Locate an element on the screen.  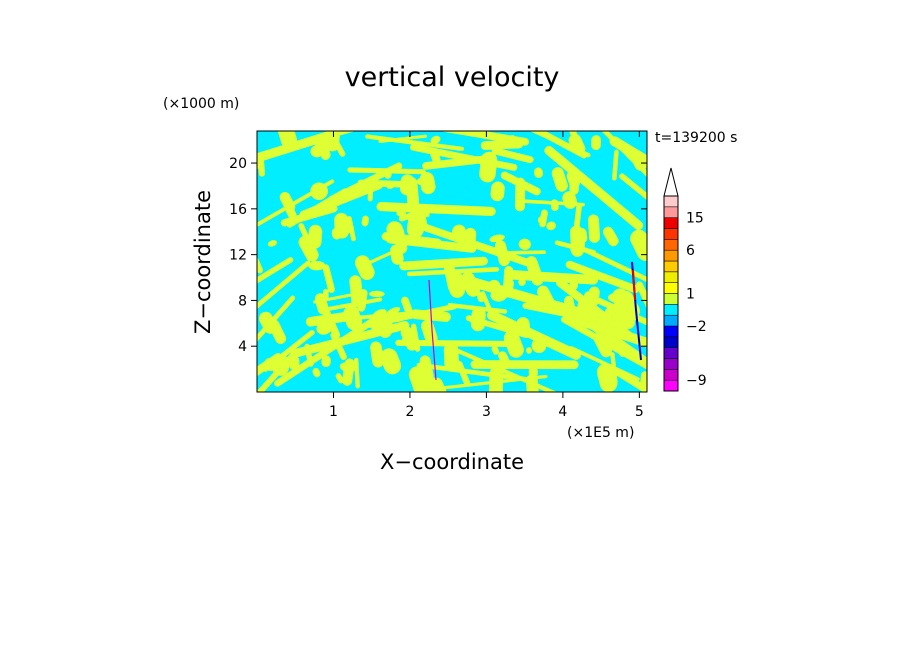
colorbar: −9 −2 1 6 15 is located at coordinates (685, 279).